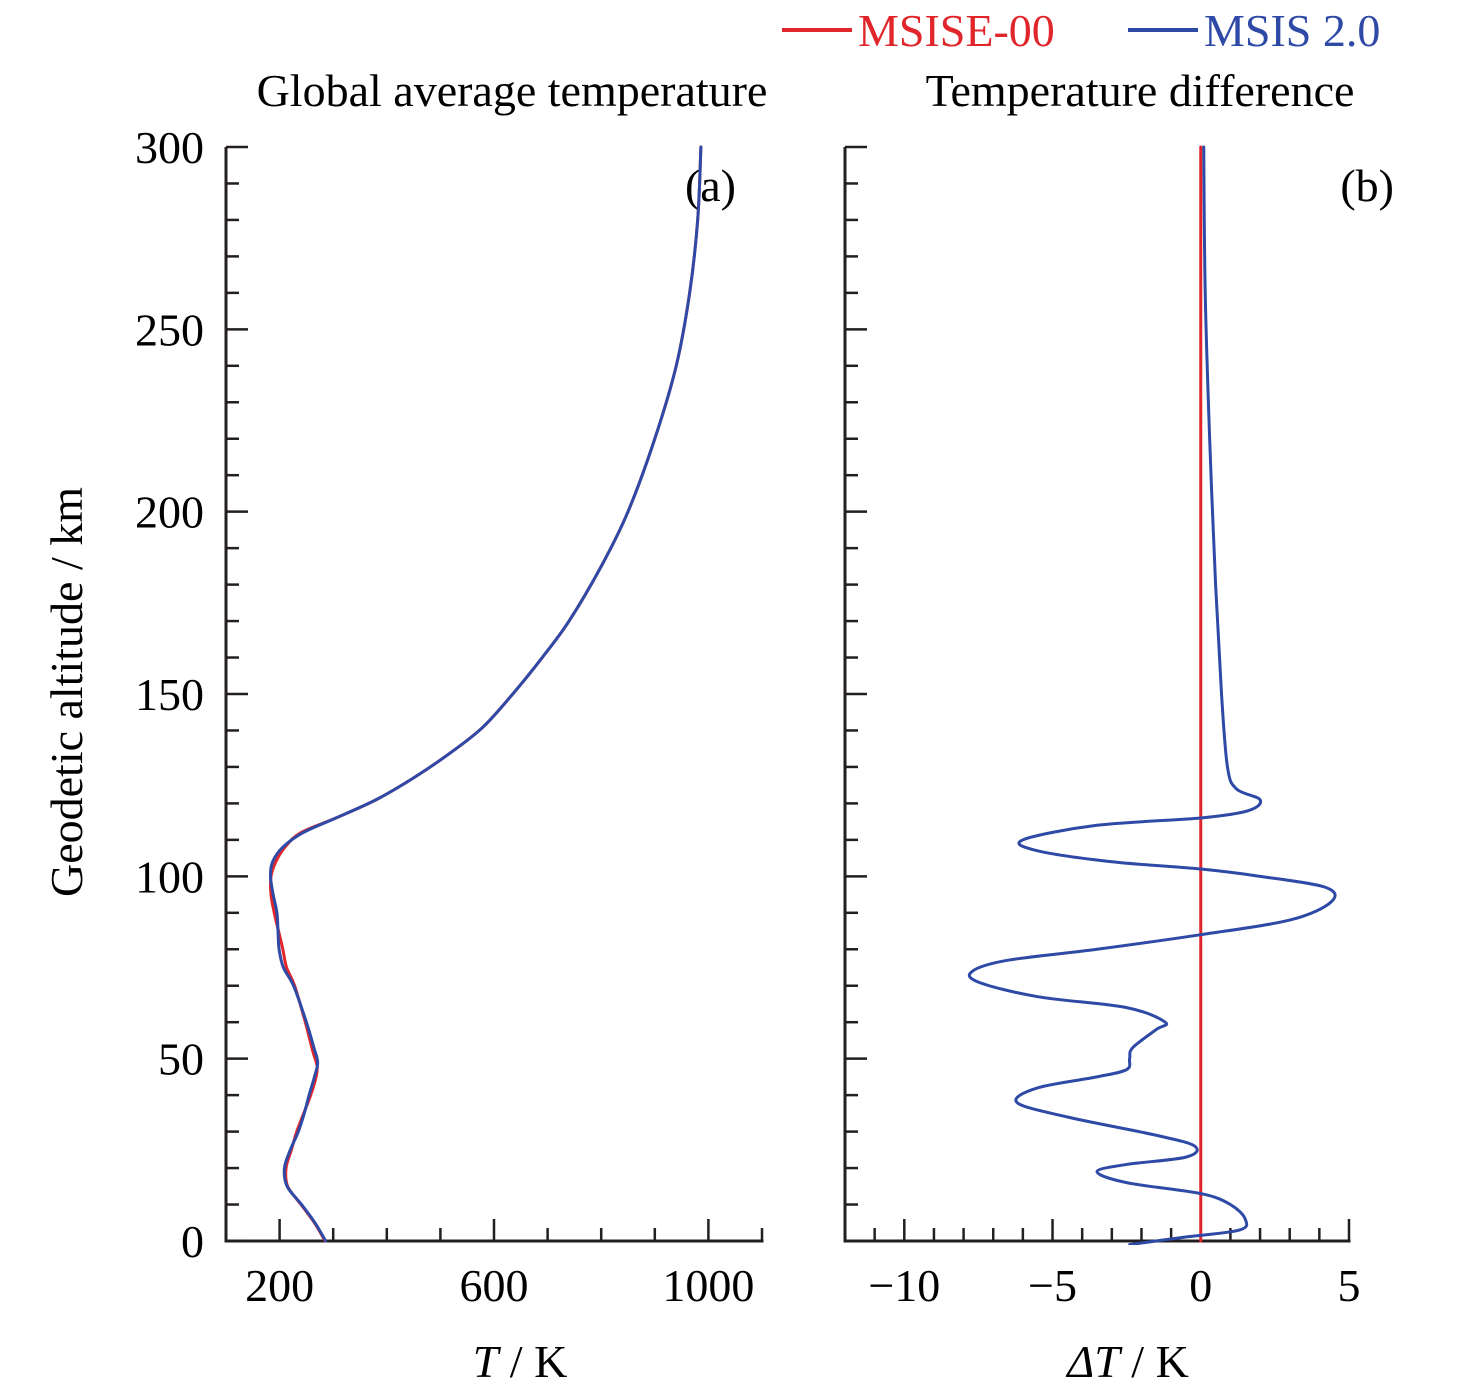  I want to click on legend-label-msise00: MSISE-00, so click(956, 30).